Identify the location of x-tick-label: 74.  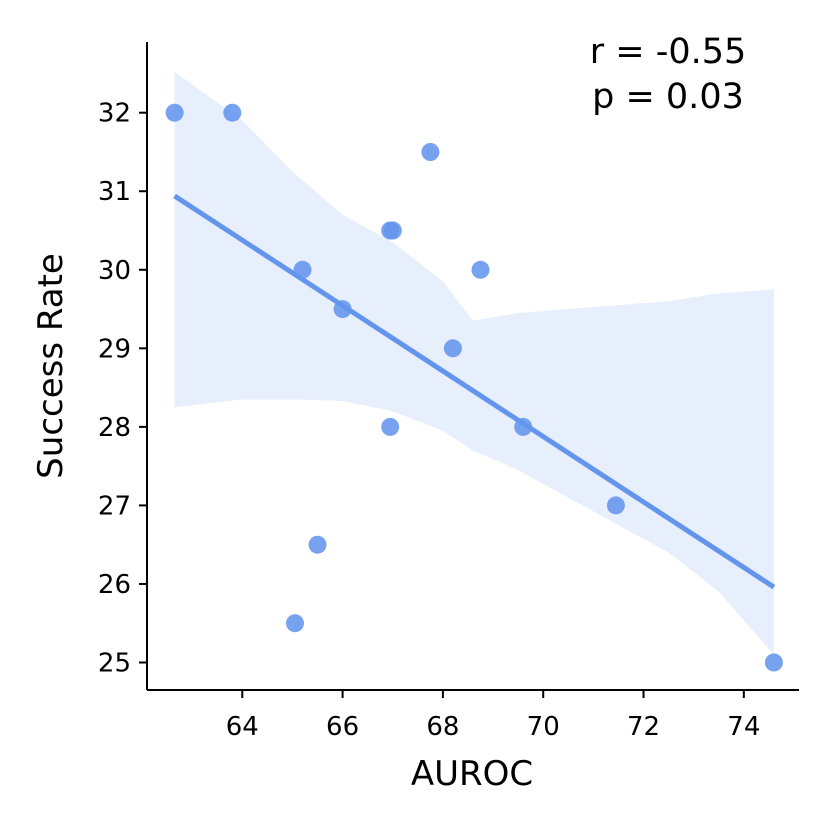
(743, 727).